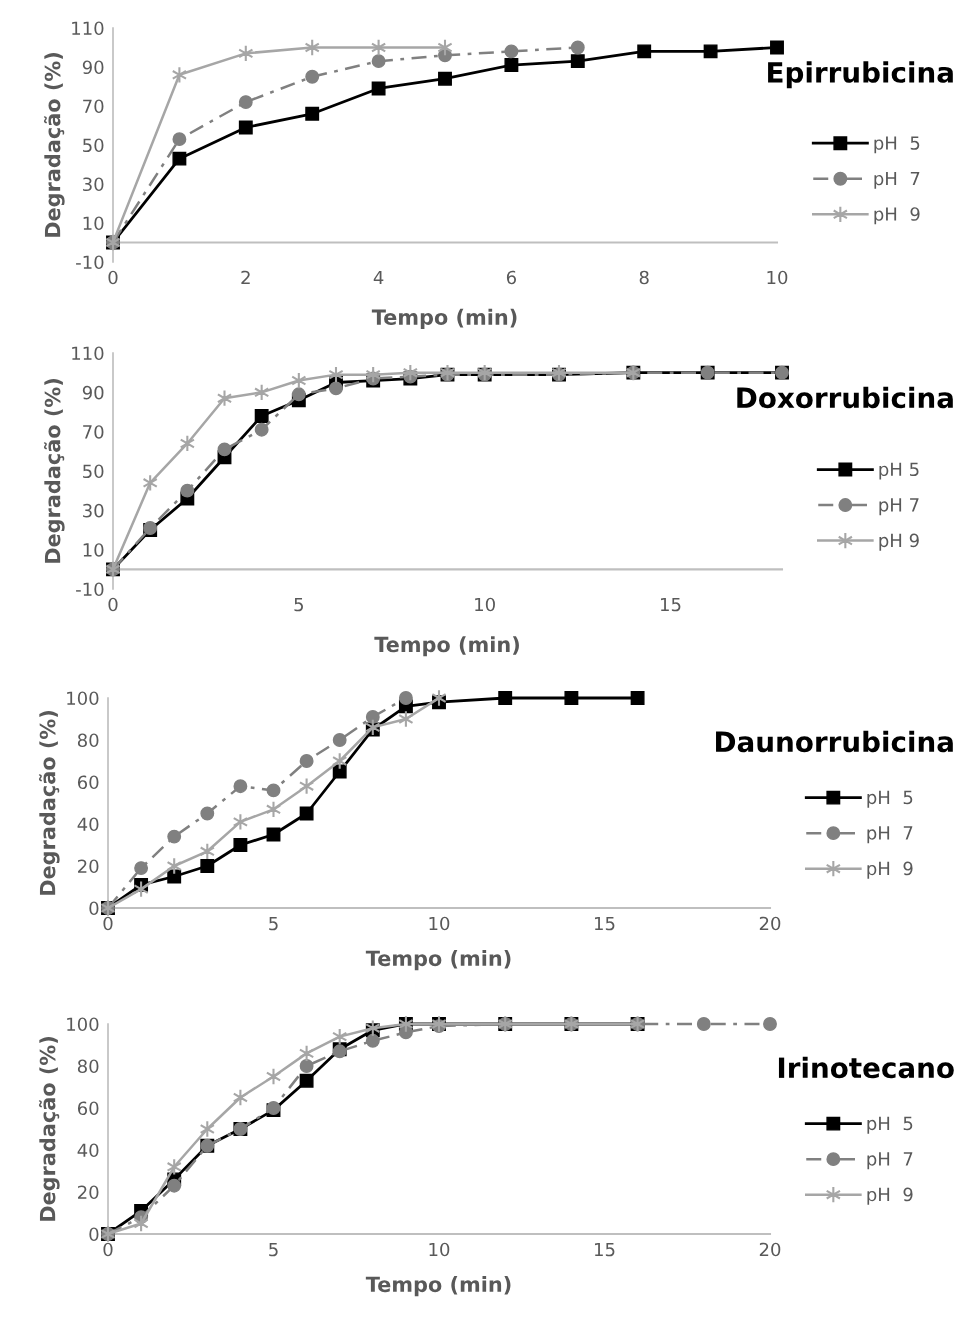  Describe the element at coordinates (860, 75) in the screenshot. I see `text: Epirrubicina` at that location.